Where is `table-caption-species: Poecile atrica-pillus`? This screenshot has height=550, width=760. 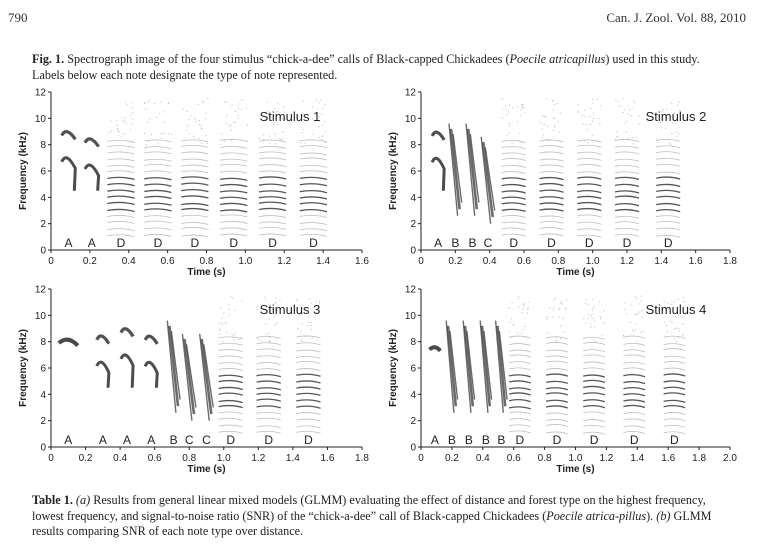
table-caption-species: Poecile atrica-pillus is located at coordinates (596, 515).